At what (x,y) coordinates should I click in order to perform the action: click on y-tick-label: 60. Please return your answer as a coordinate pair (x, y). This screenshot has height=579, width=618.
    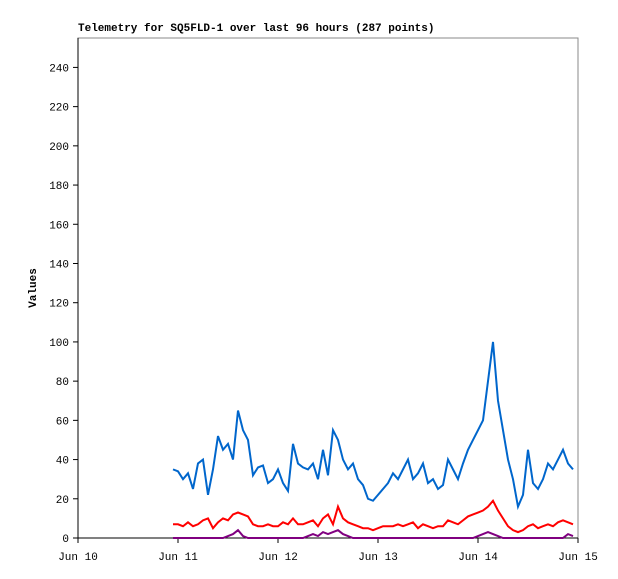
    Looking at the image, I should click on (62, 422).